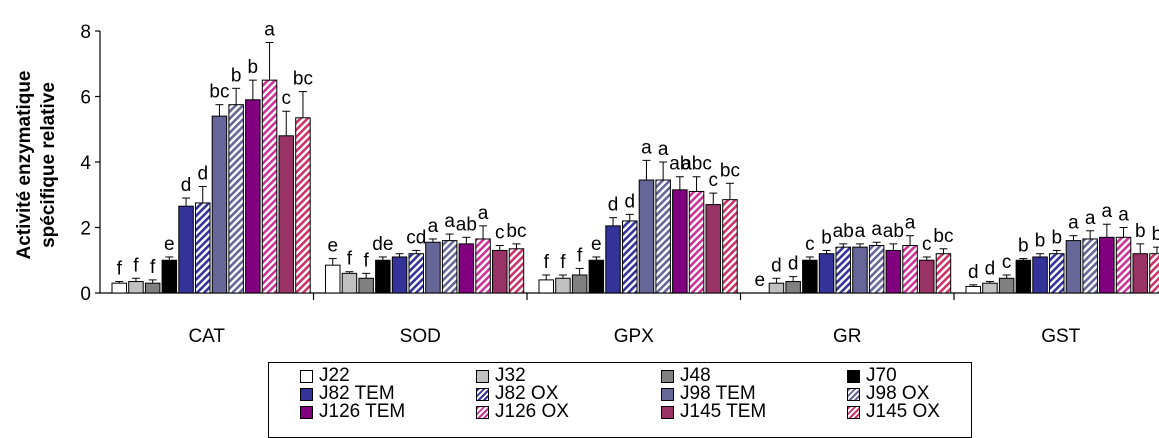 The image size is (1159, 438). What do you see at coordinates (501, 375) in the screenshot?
I see `legend-item: J32` at bounding box center [501, 375].